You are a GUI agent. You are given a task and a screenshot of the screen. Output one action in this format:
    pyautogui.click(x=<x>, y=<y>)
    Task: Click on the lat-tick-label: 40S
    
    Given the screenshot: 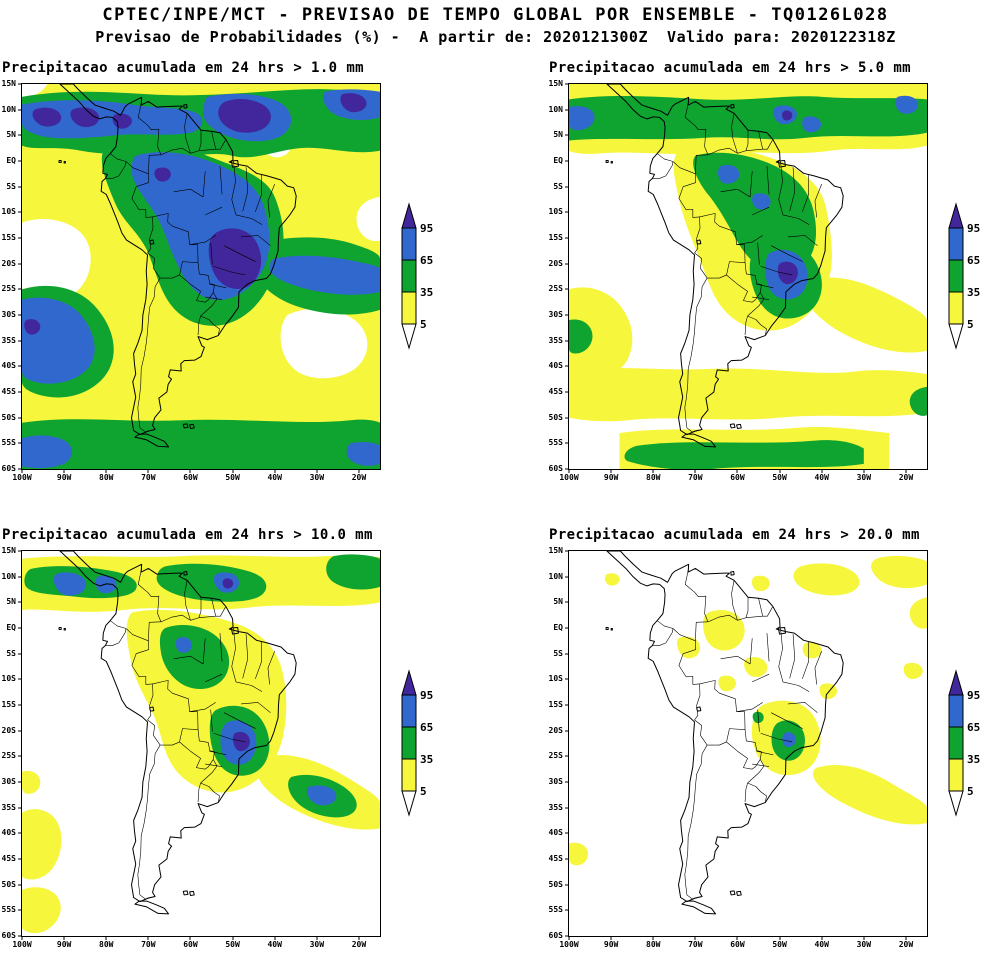 What is the action you would take?
    pyautogui.click(x=8, y=366)
    